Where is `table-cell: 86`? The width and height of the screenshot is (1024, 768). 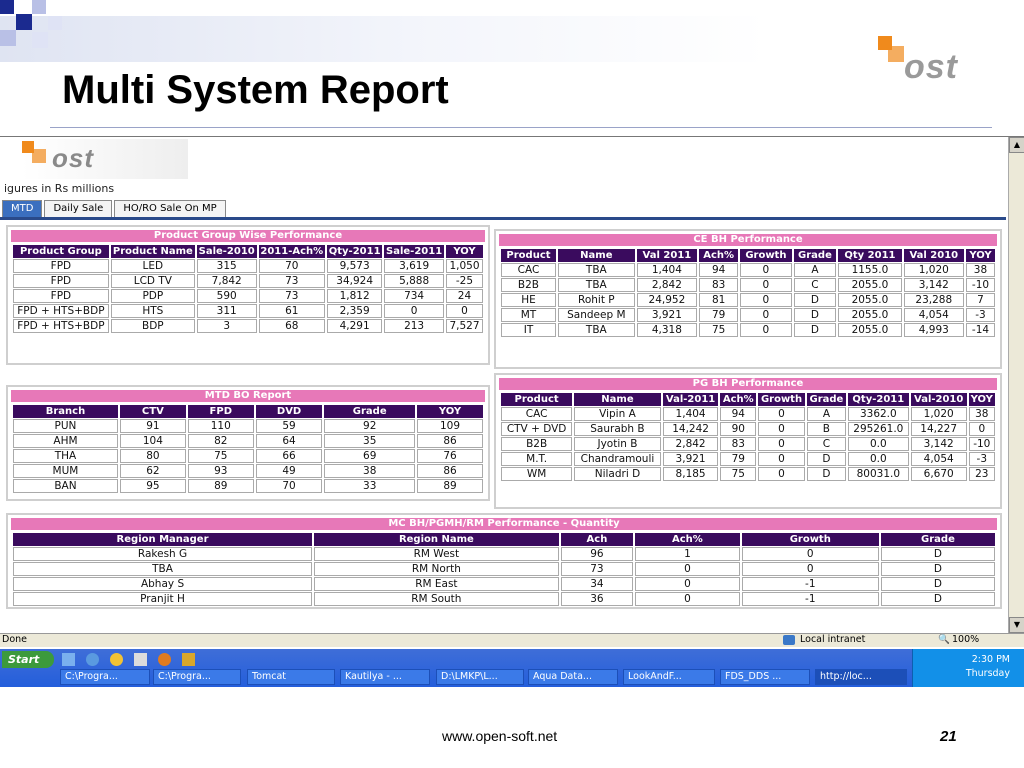
table-cell: 86 is located at coordinates (450, 441).